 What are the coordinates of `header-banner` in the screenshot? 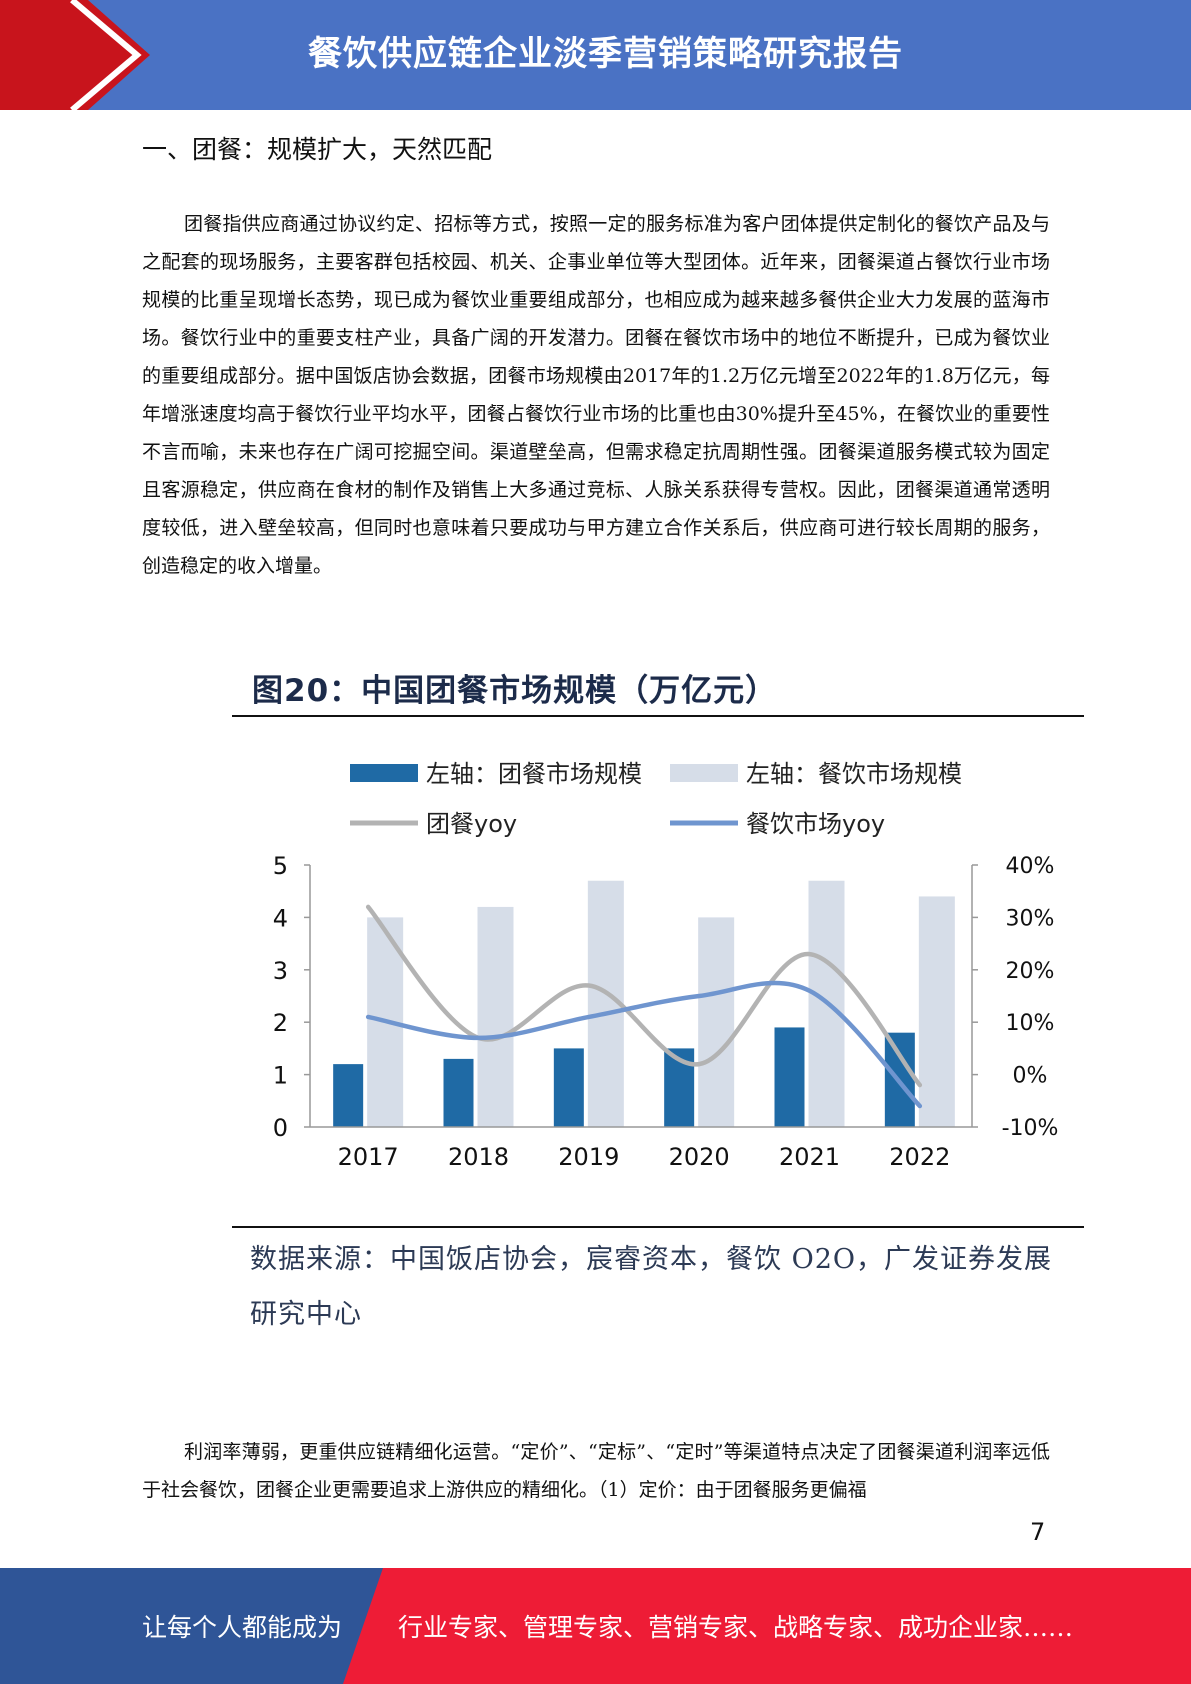 It's located at (595, 55).